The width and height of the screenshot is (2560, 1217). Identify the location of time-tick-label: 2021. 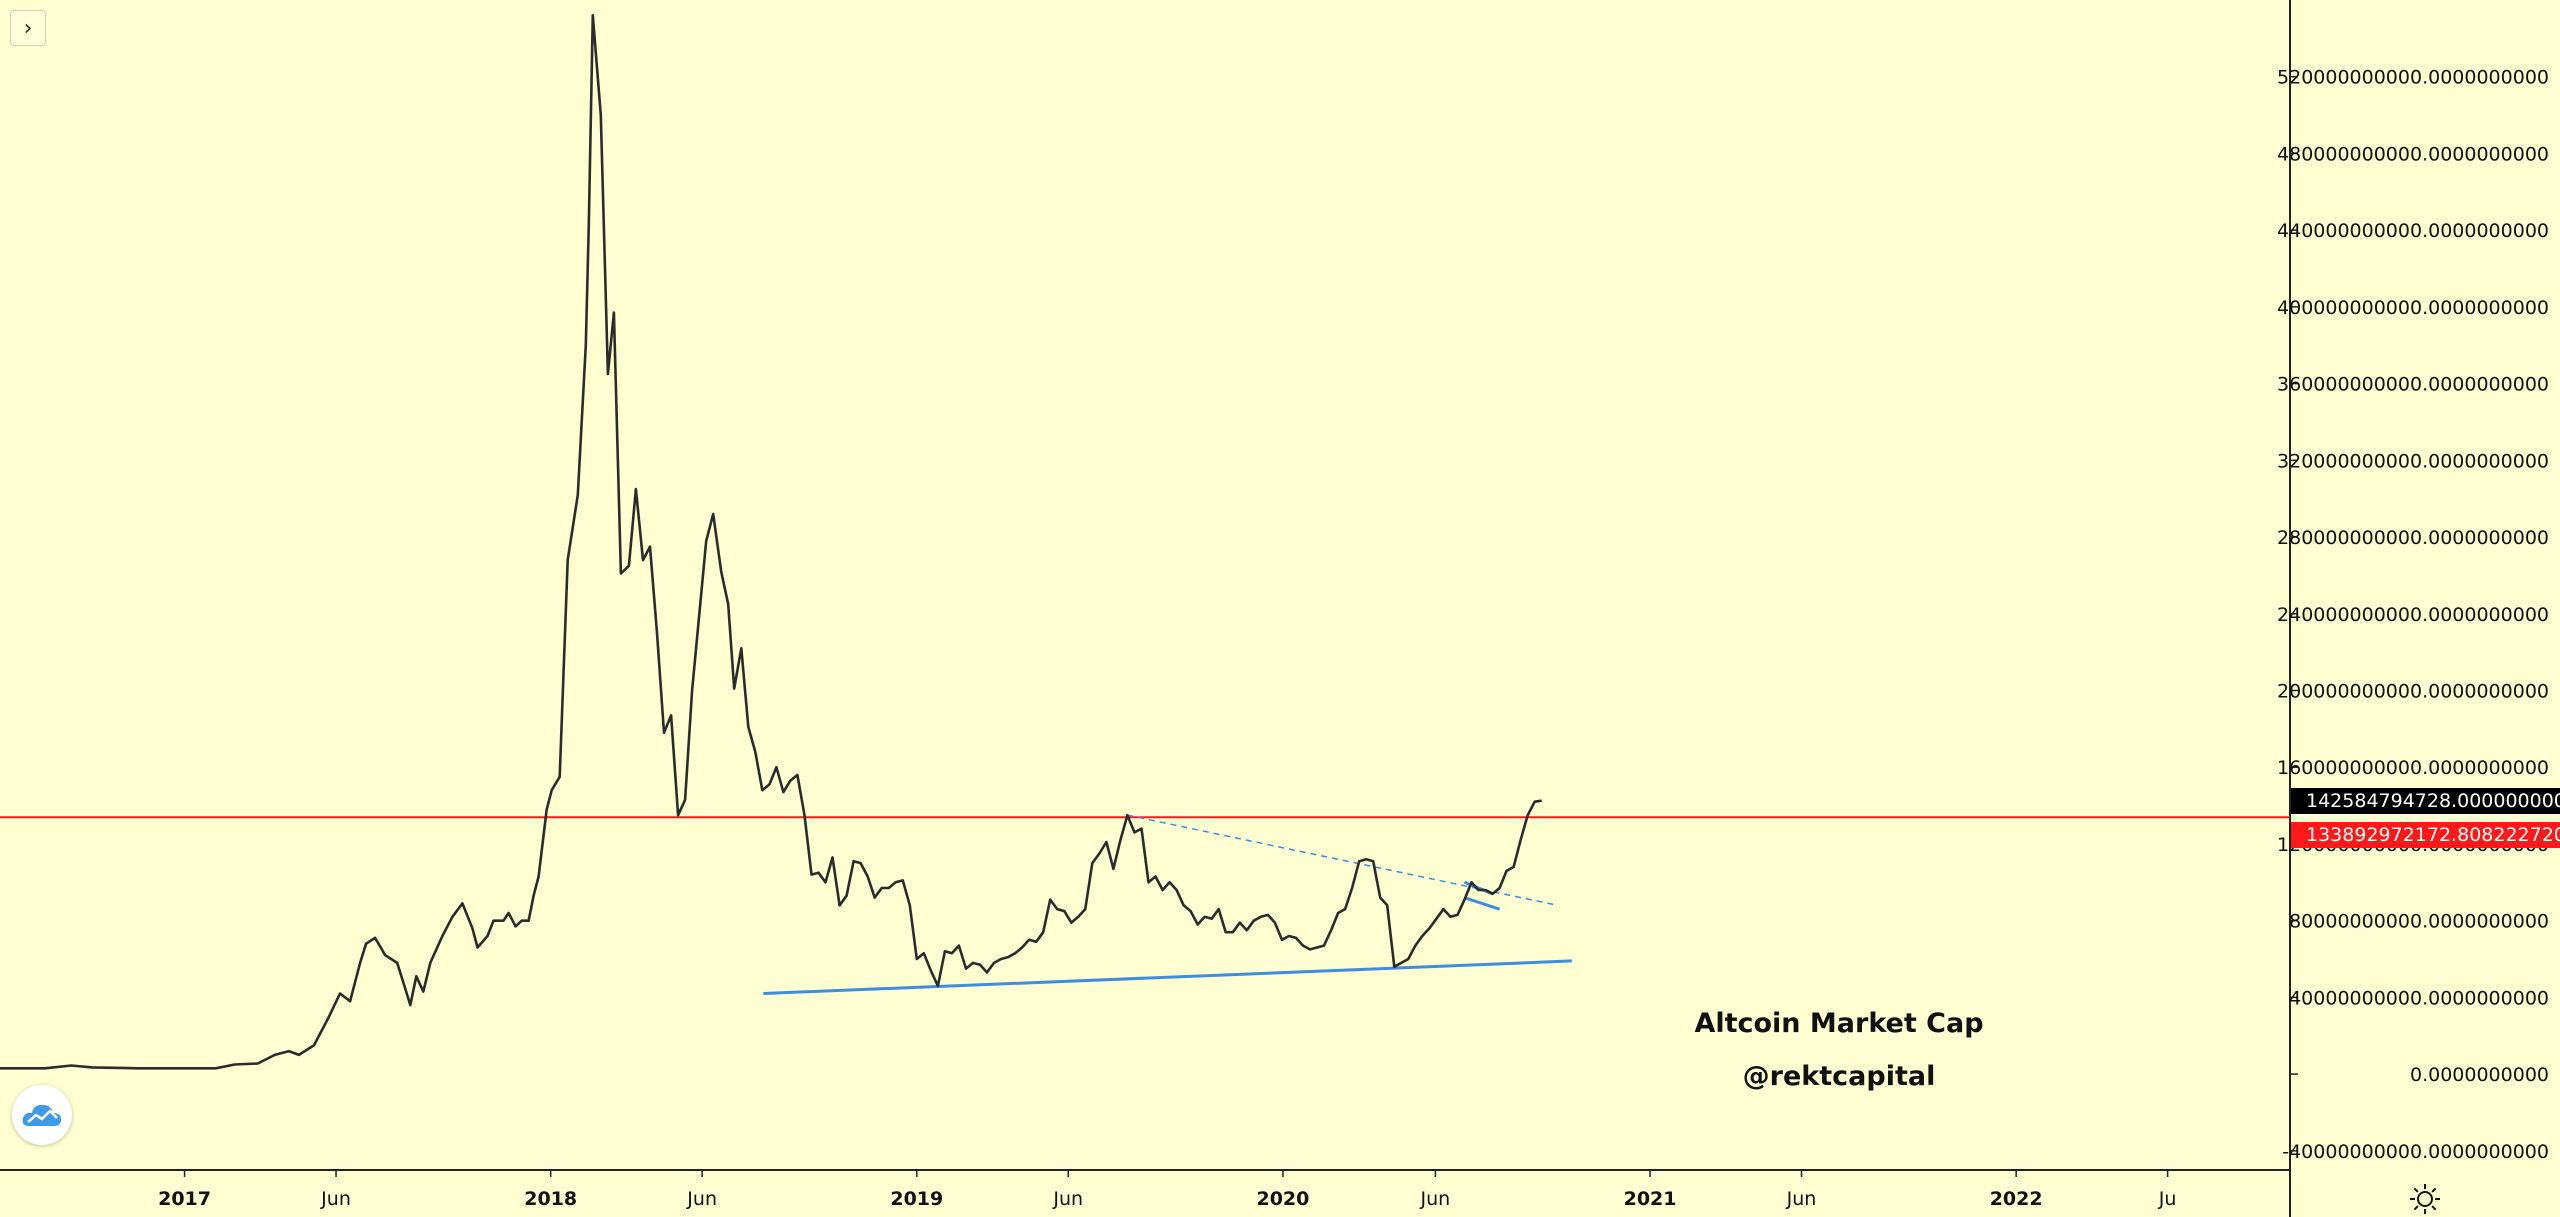
(1650, 1199).